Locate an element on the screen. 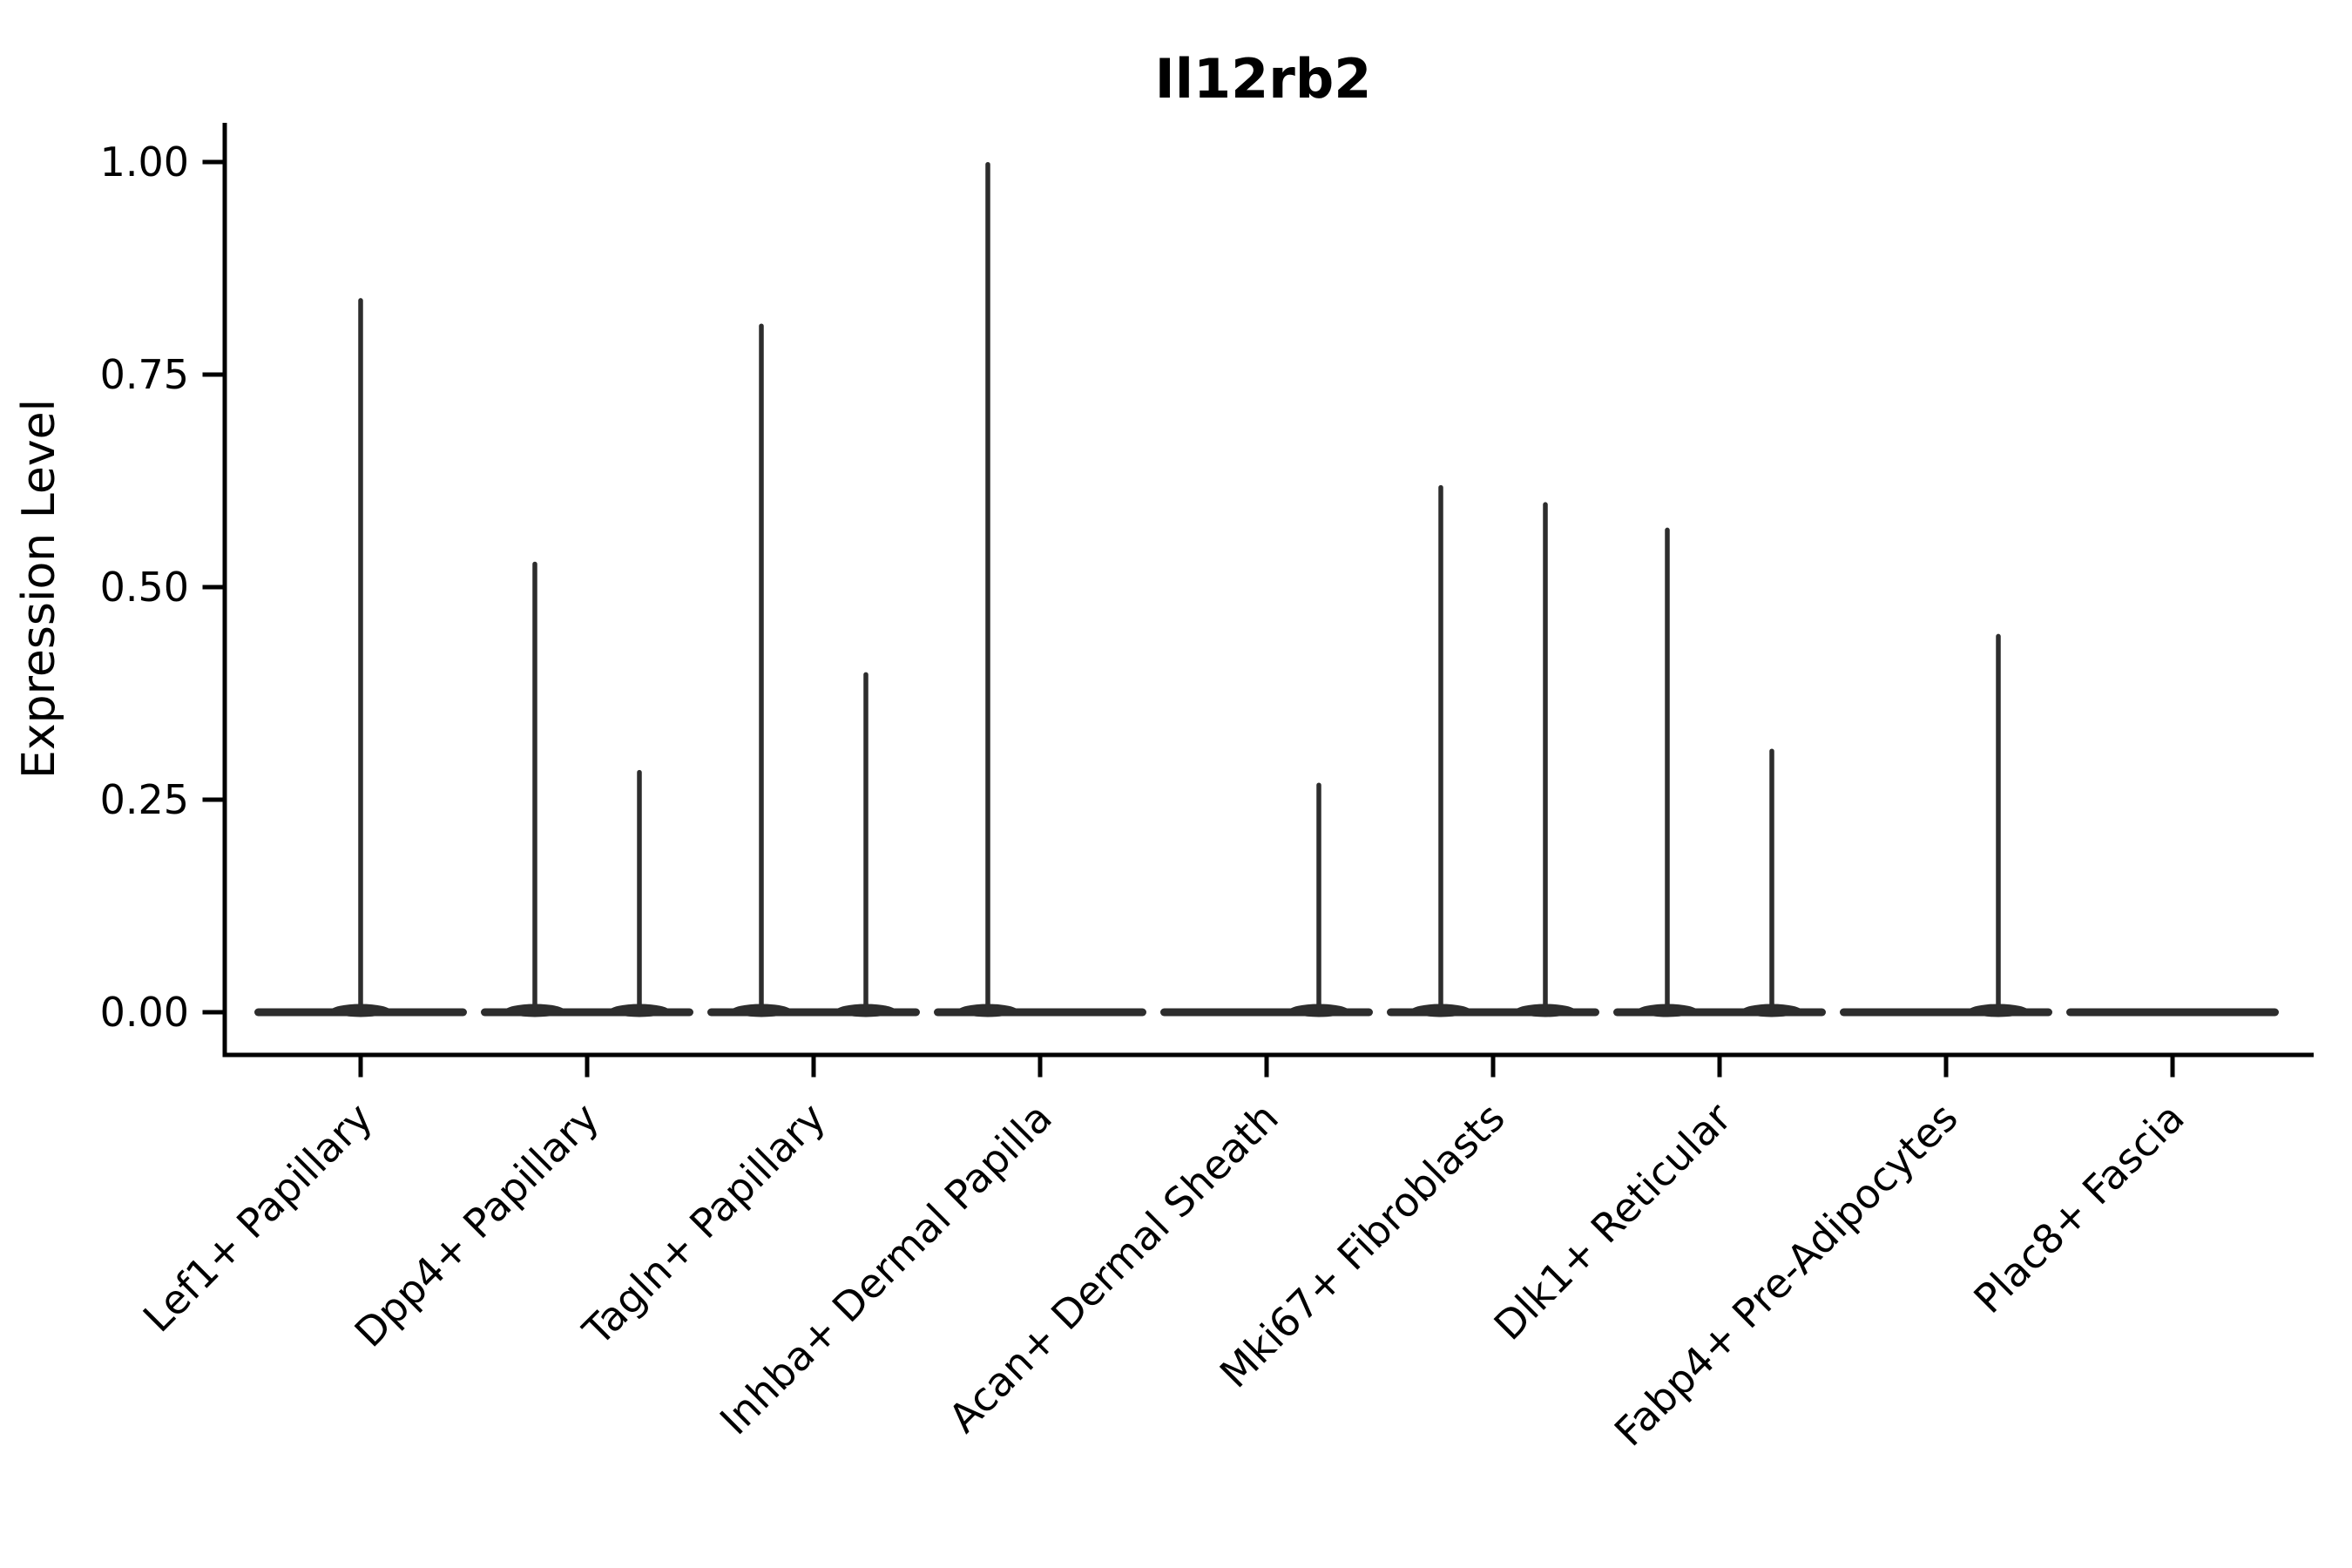 The image size is (2352, 1568). plot-title: Il12rb2 is located at coordinates (1263, 79).